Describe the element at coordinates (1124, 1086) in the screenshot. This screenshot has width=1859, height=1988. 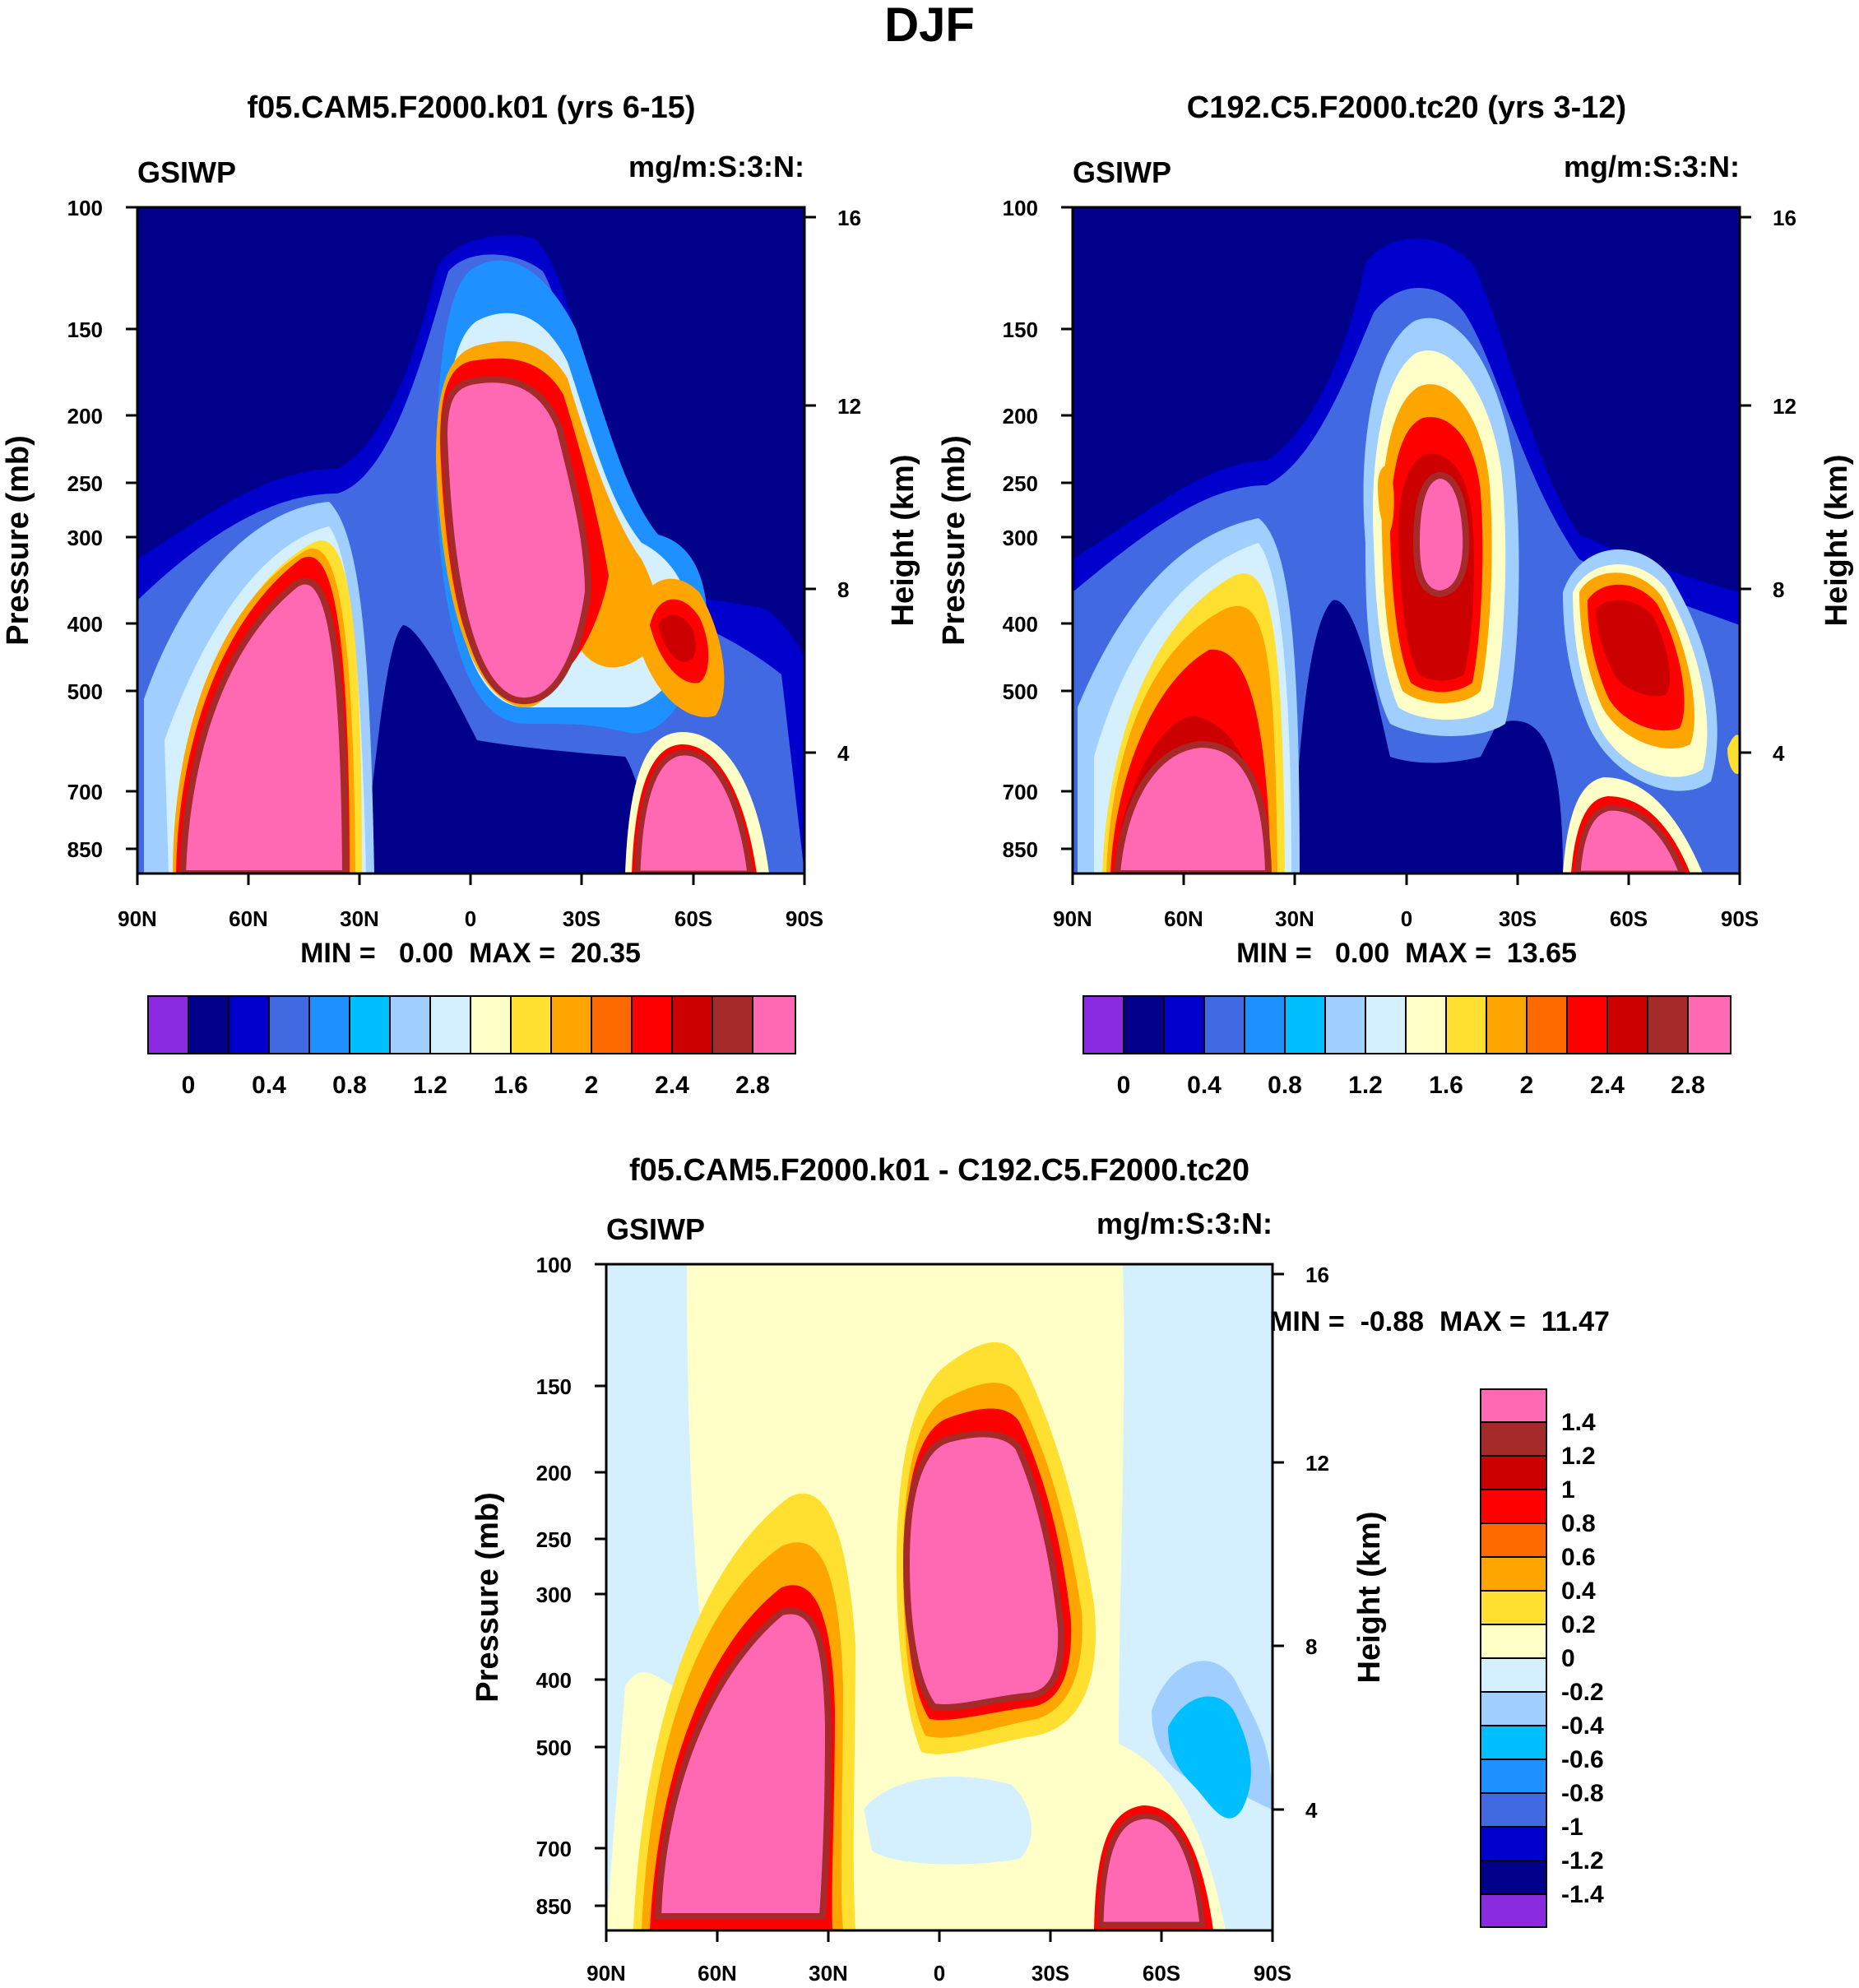
I see `colorbar-label: 0` at that location.